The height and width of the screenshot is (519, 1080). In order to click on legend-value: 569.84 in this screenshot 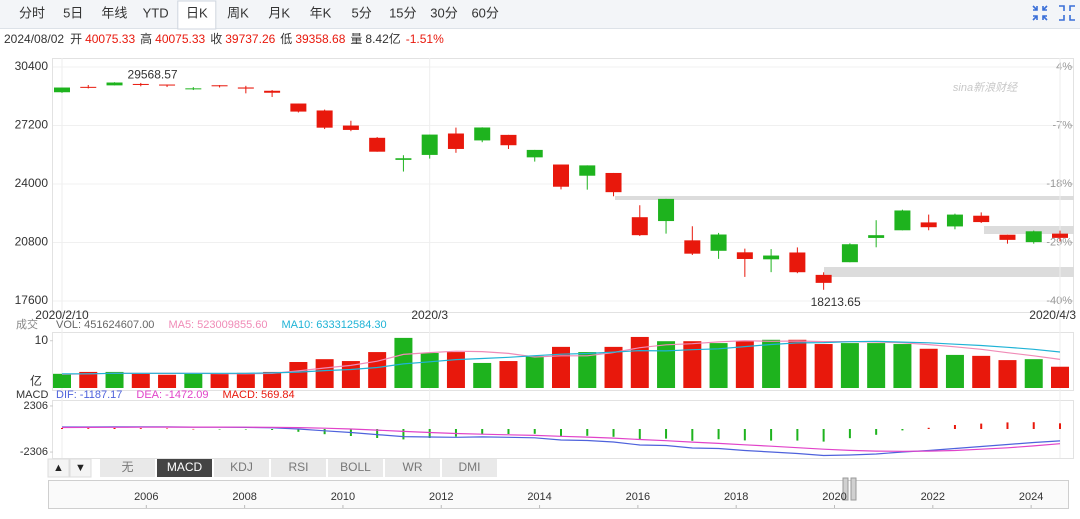, I will do `click(278, 395)`.